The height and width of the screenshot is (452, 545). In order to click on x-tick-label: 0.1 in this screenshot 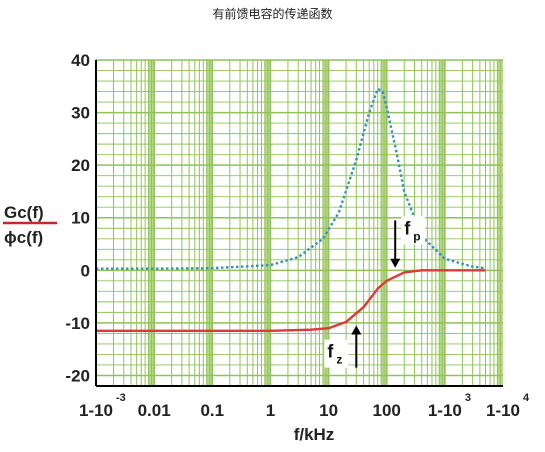, I will do `click(212, 410)`.